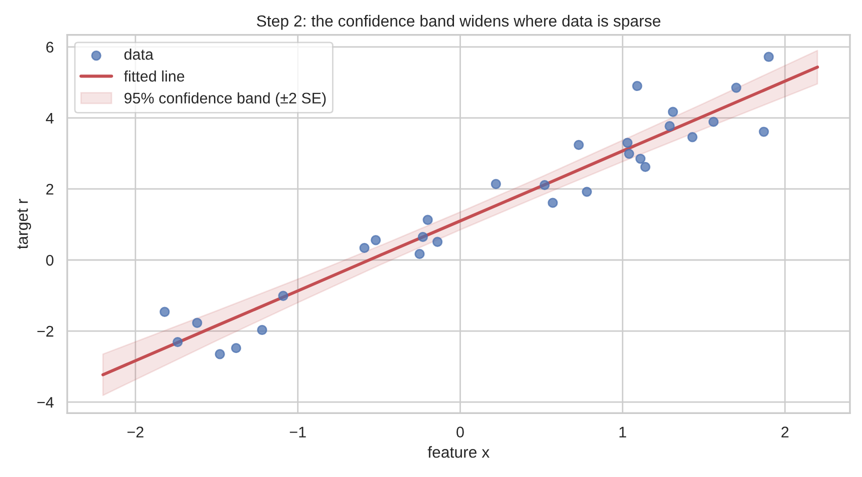 The height and width of the screenshot is (477, 862). I want to click on annotation: 95% confidence band (±2 SE), so click(225, 99).